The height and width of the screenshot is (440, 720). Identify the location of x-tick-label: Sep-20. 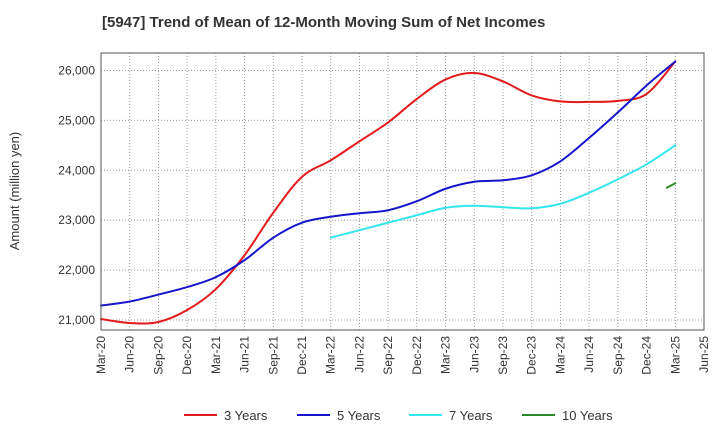
(158, 355).